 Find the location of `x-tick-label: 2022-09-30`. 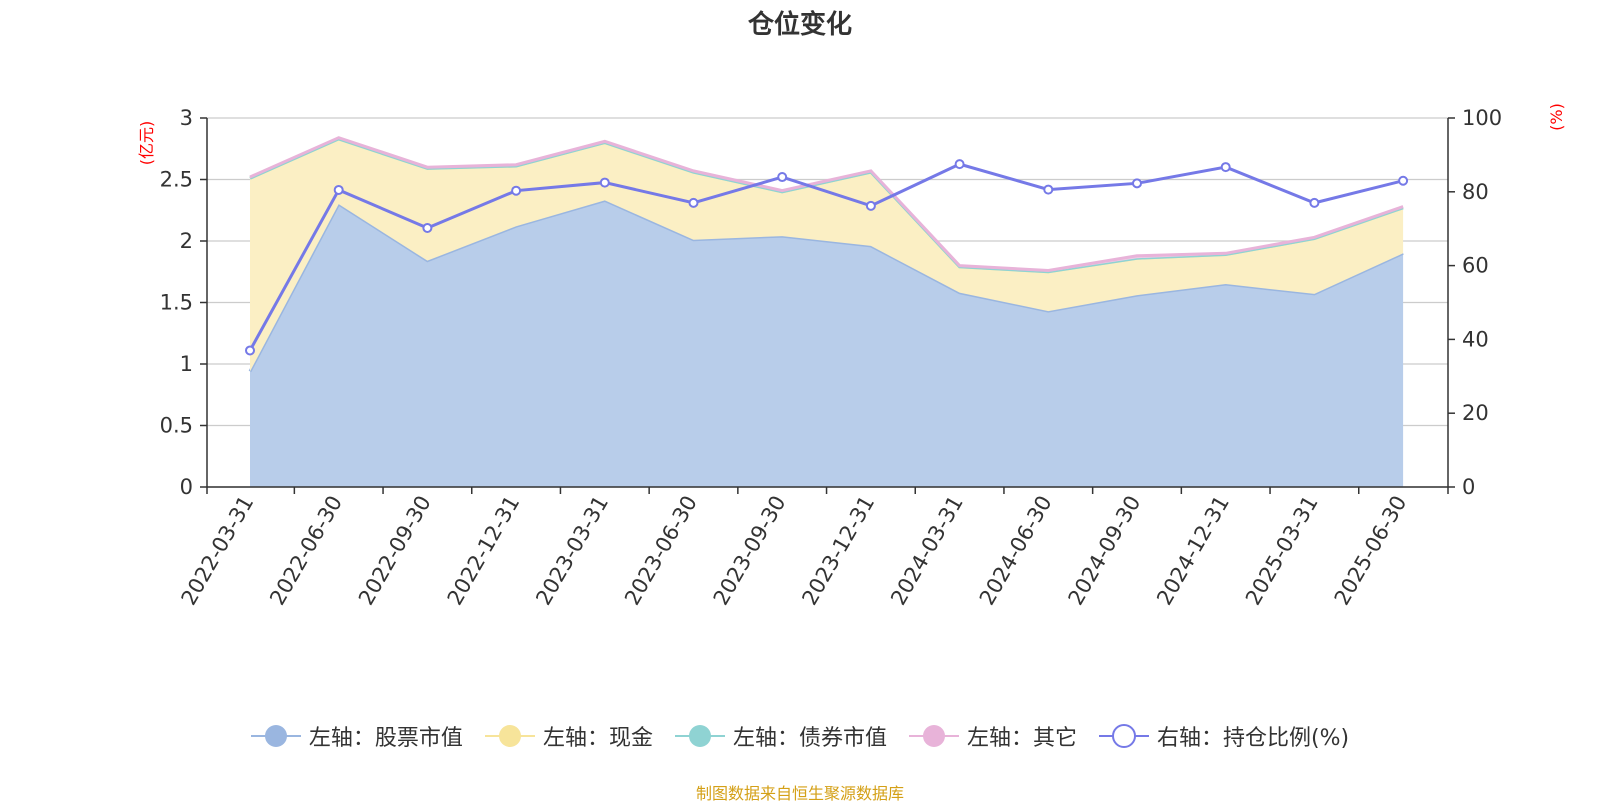

x-tick-label: 2022-09-30 is located at coordinates (395, 551).